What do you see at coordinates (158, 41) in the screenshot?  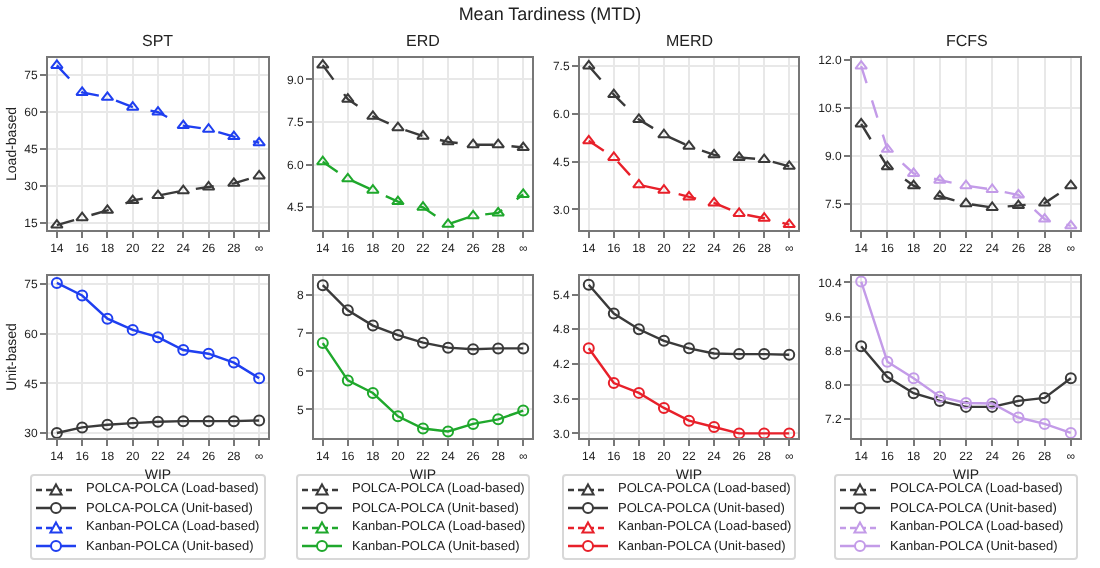 I see `chart-title: SPT` at bounding box center [158, 41].